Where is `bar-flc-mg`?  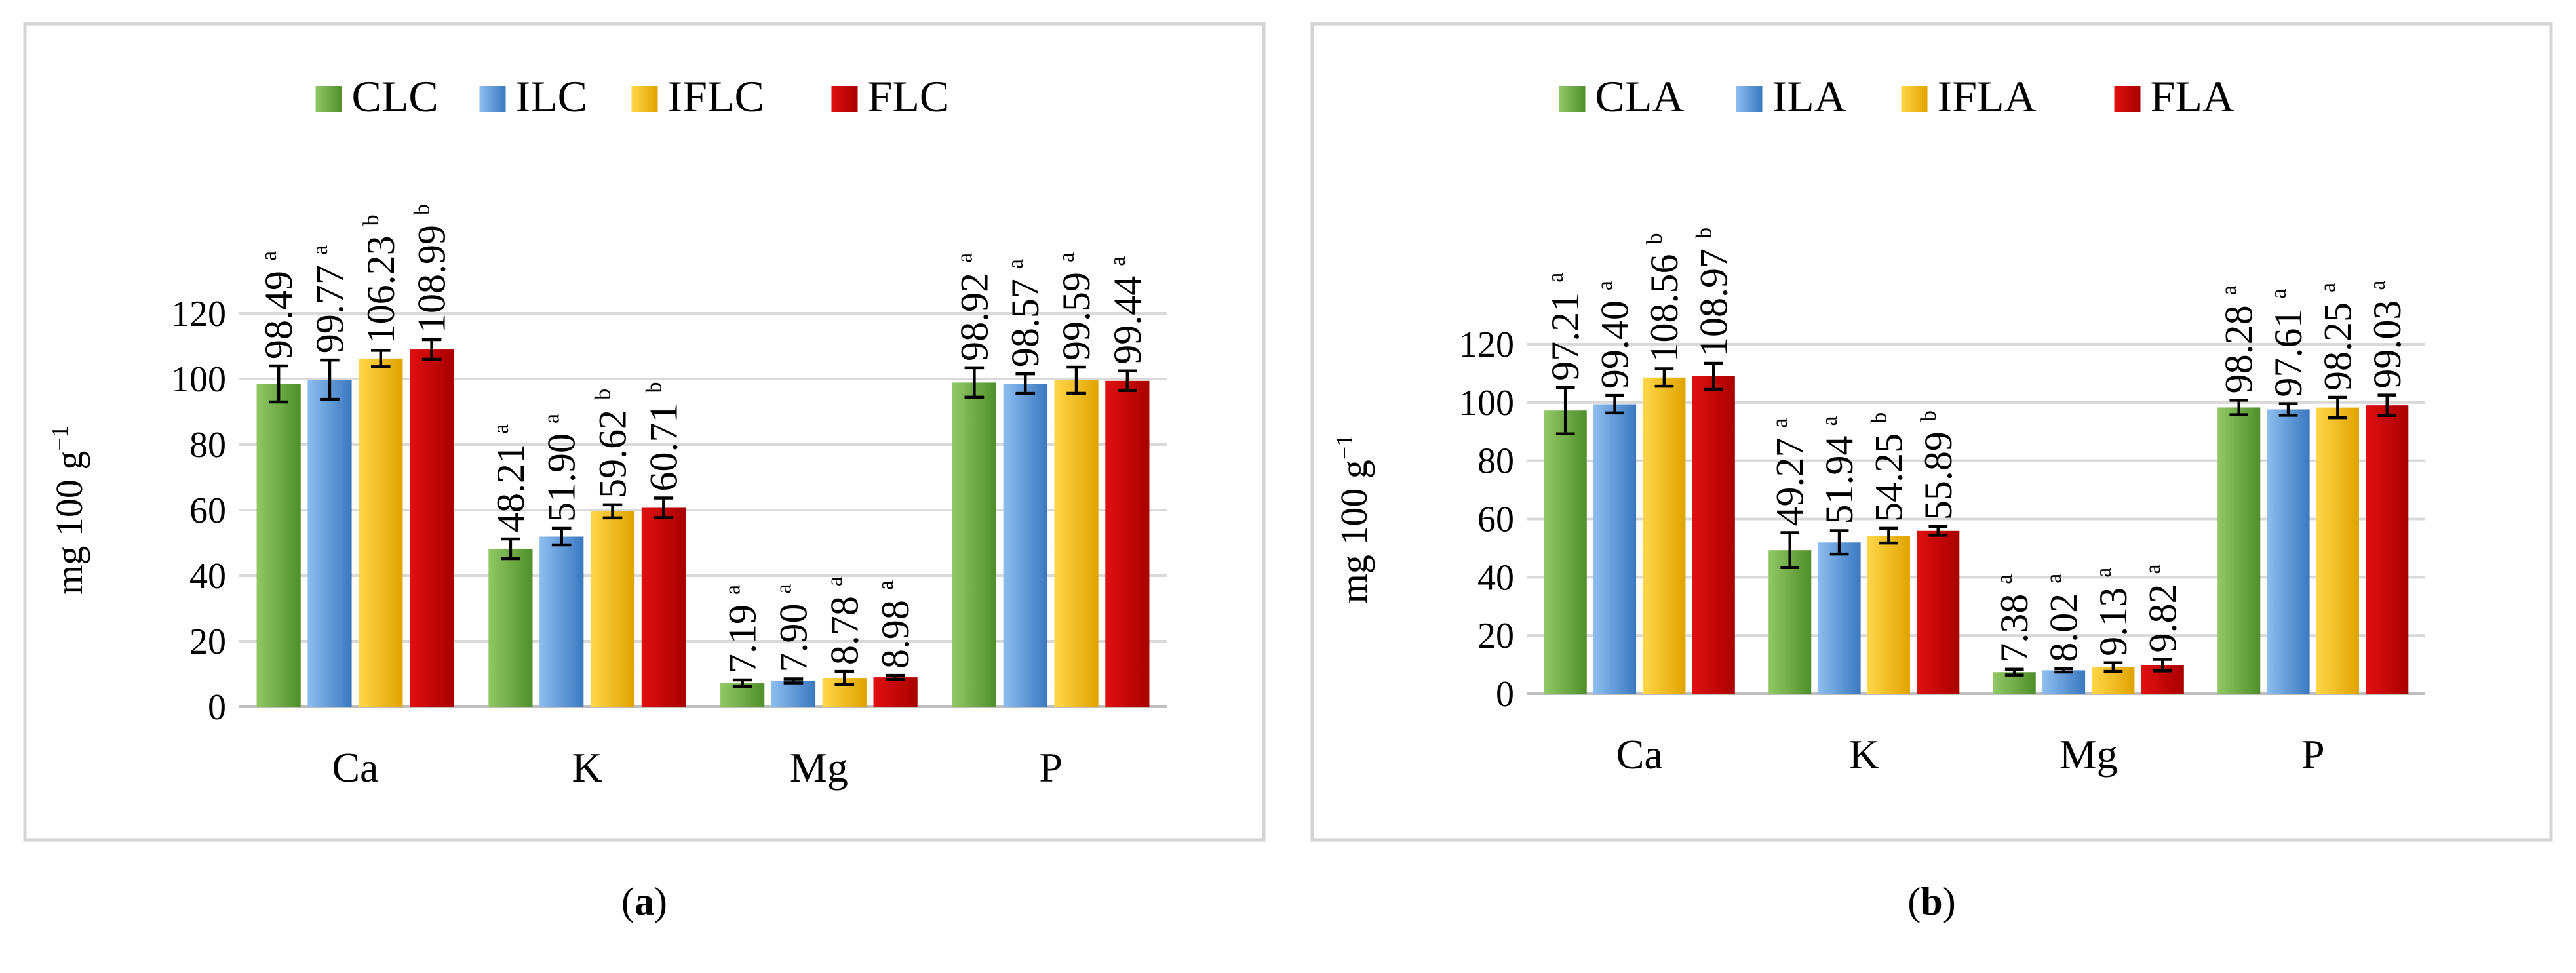 bar-flc-mg is located at coordinates (895, 692).